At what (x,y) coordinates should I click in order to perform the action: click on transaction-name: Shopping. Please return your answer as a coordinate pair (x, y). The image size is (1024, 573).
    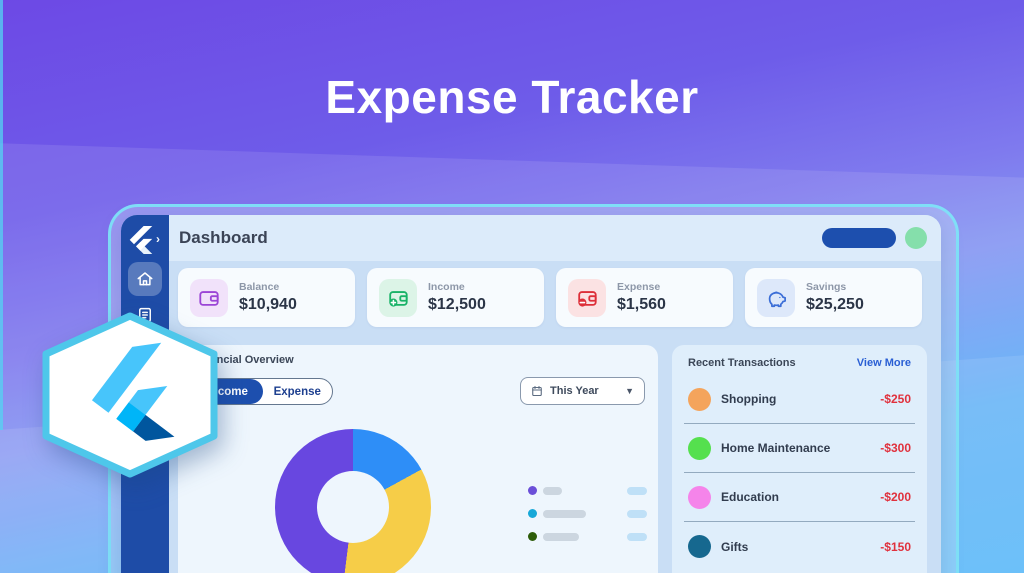
    Looking at the image, I should click on (749, 399).